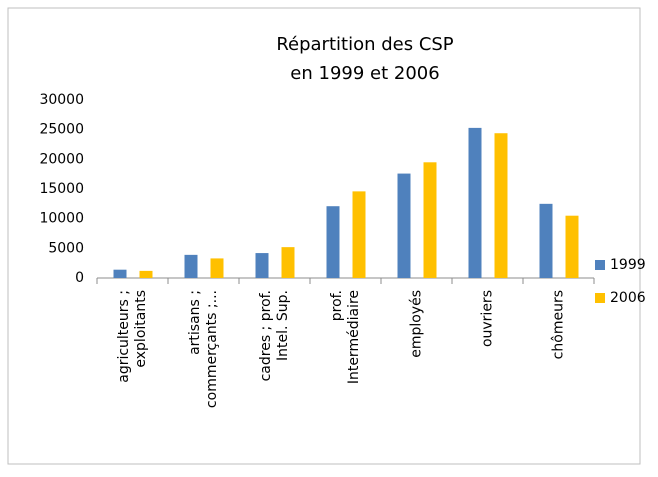 Image resolution: width=658 pixels, height=477 pixels. Describe the element at coordinates (354, 337) in the screenshot. I see `x-tick-label: Intermédiaire` at that location.